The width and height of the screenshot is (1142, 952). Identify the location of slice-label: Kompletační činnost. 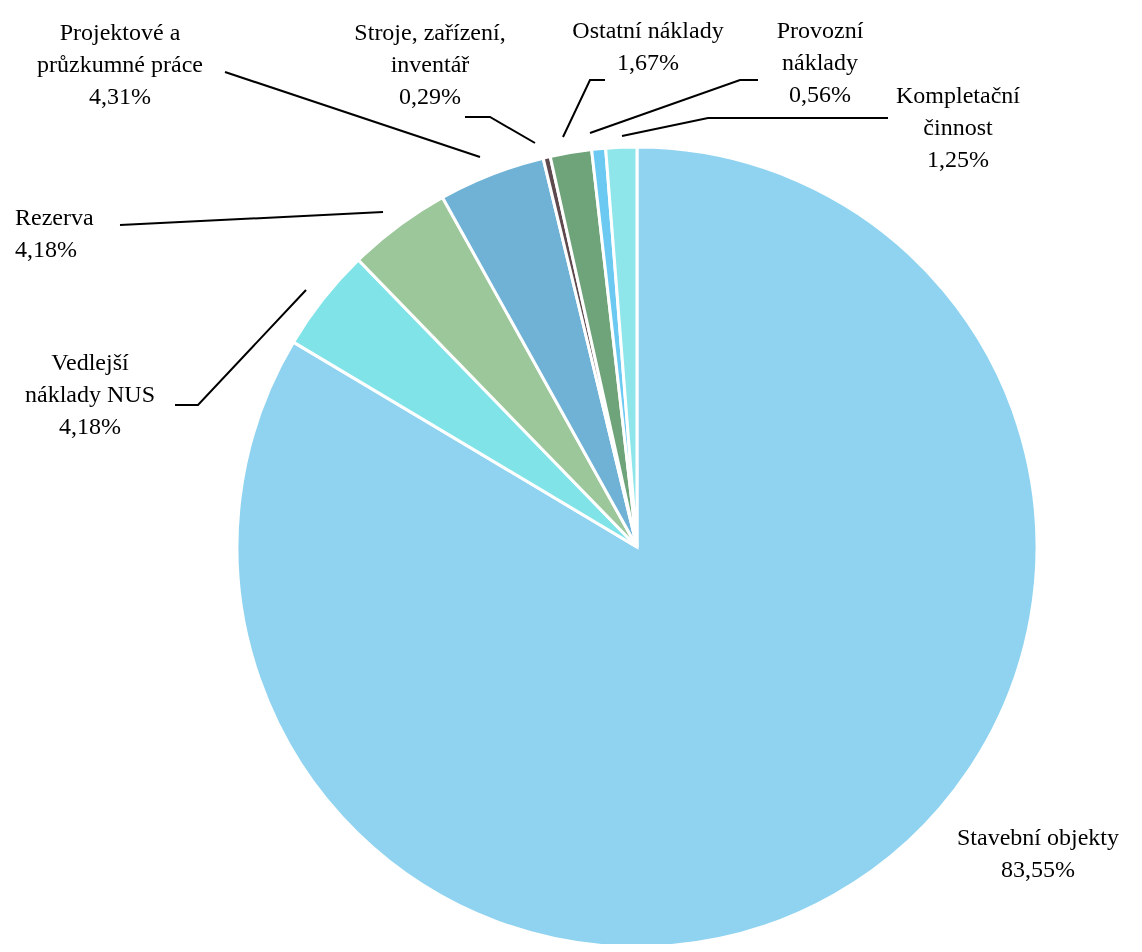
(958, 111).